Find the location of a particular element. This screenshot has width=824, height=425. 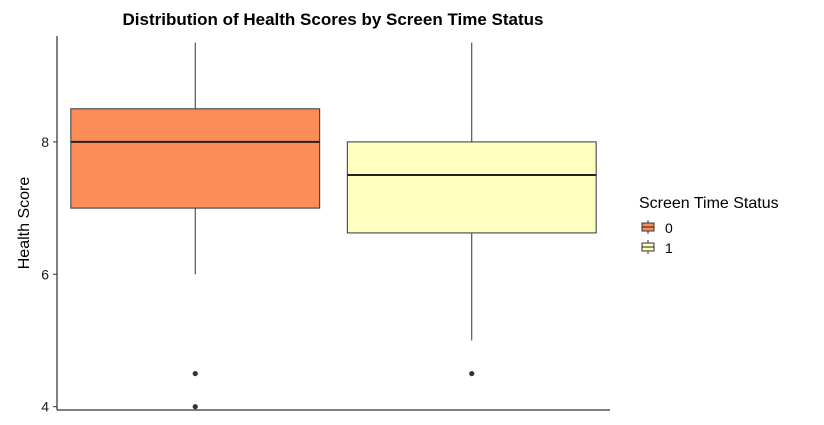

y-tick-label: 8 is located at coordinates (45, 142).